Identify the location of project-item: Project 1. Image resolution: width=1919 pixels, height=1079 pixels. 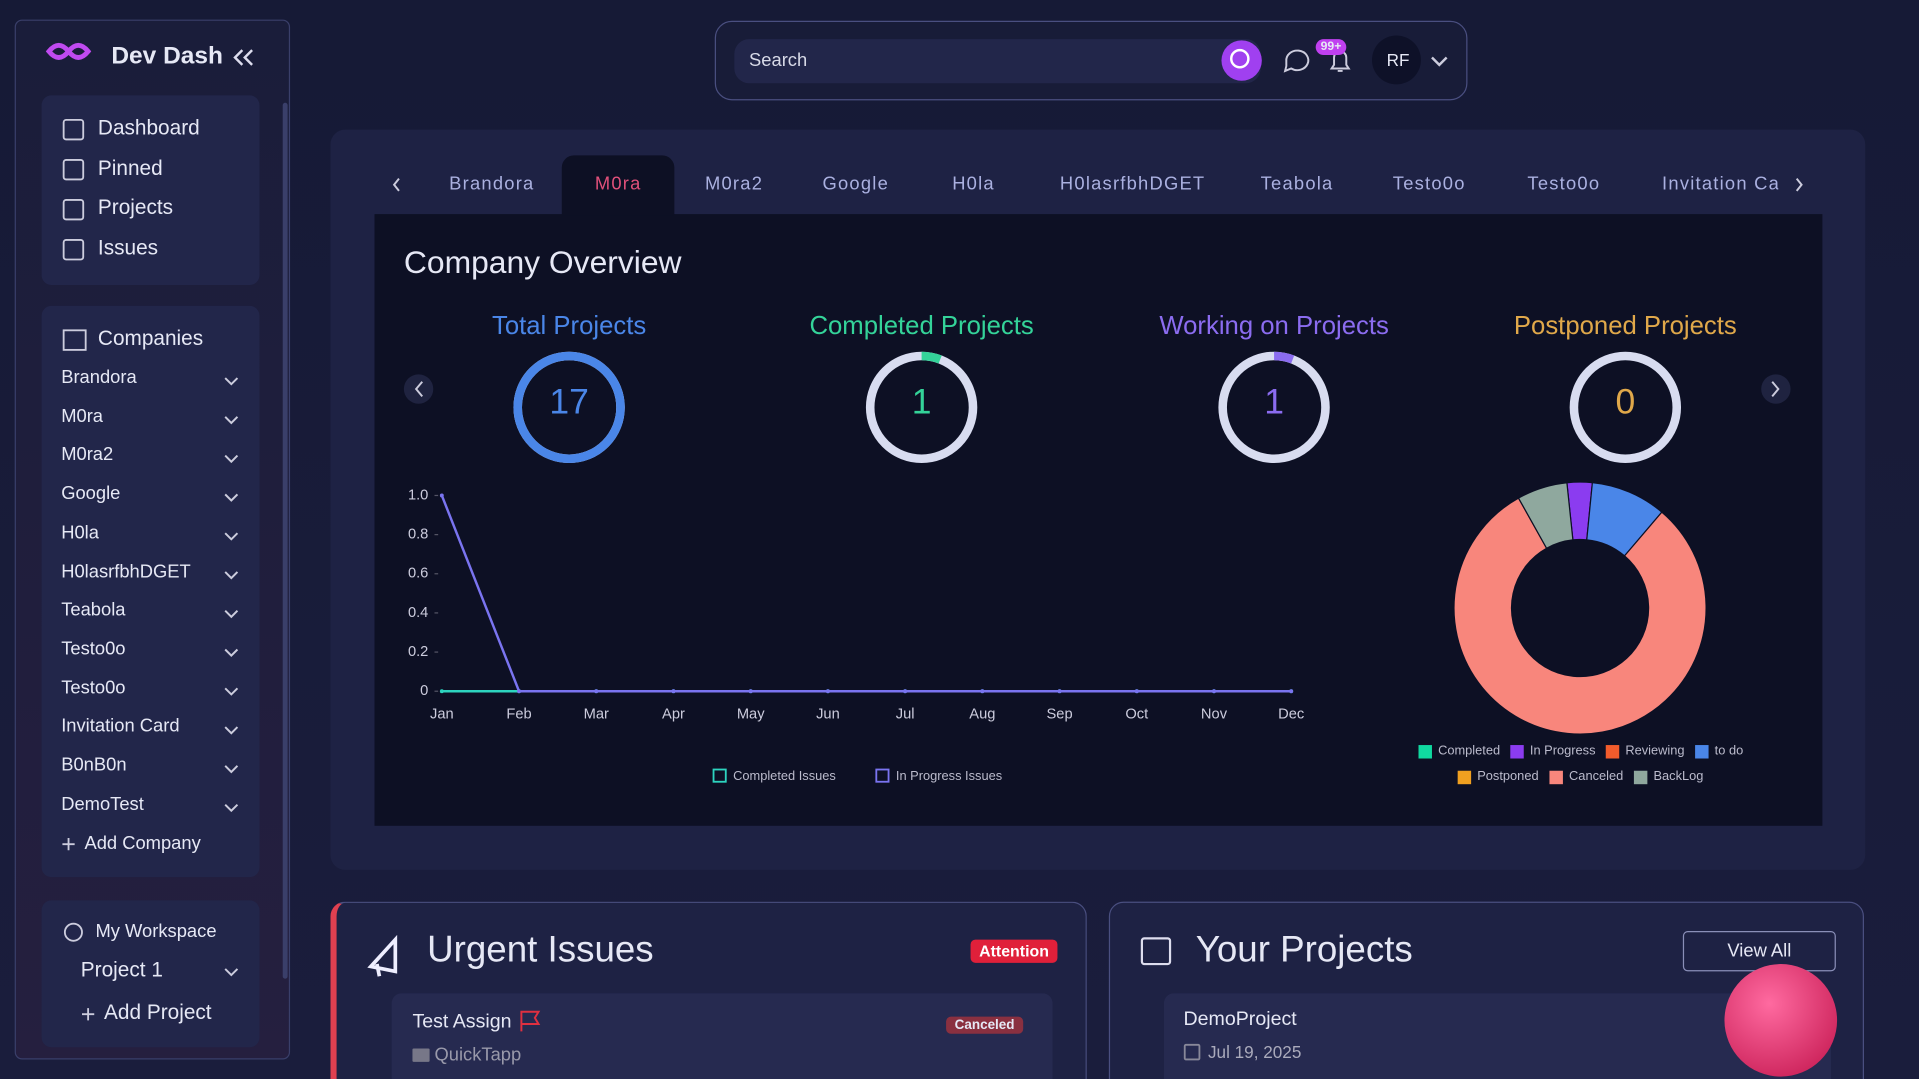
(121, 969).